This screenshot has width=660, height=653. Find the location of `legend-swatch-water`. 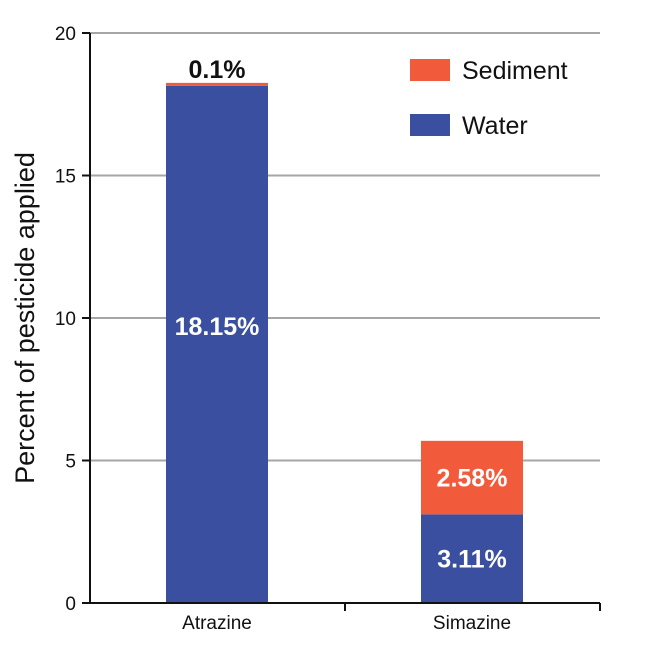

legend-swatch-water is located at coordinates (430, 125).